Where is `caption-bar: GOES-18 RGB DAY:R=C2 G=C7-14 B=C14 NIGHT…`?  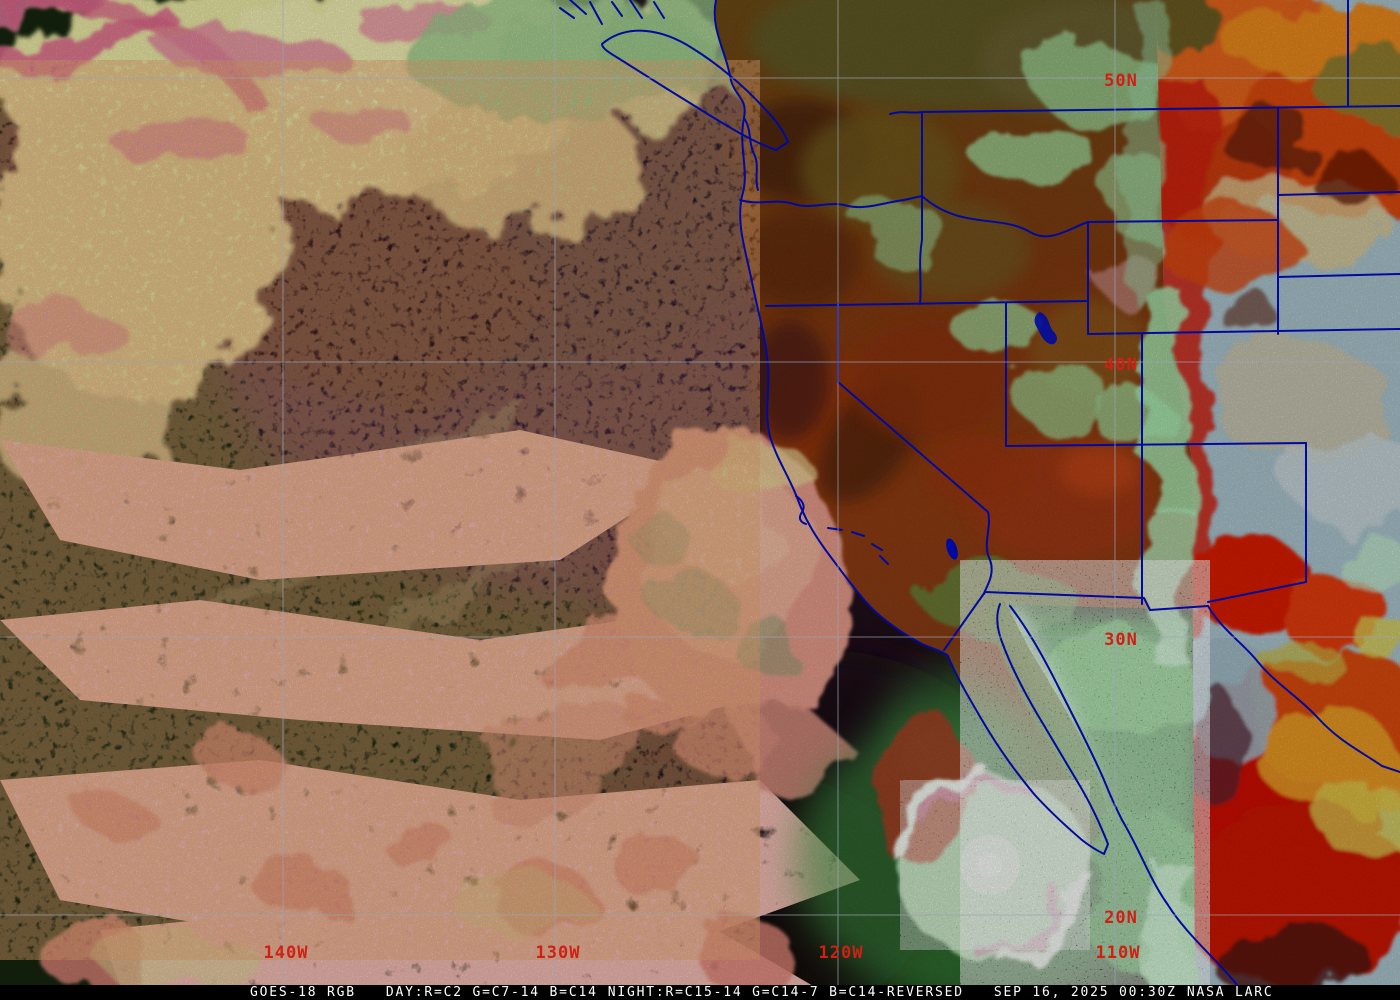
caption-bar: GOES-18 RGB DAY:R=C2 G=C7-14 B=C14 NIGHT… is located at coordinates (700, 992).